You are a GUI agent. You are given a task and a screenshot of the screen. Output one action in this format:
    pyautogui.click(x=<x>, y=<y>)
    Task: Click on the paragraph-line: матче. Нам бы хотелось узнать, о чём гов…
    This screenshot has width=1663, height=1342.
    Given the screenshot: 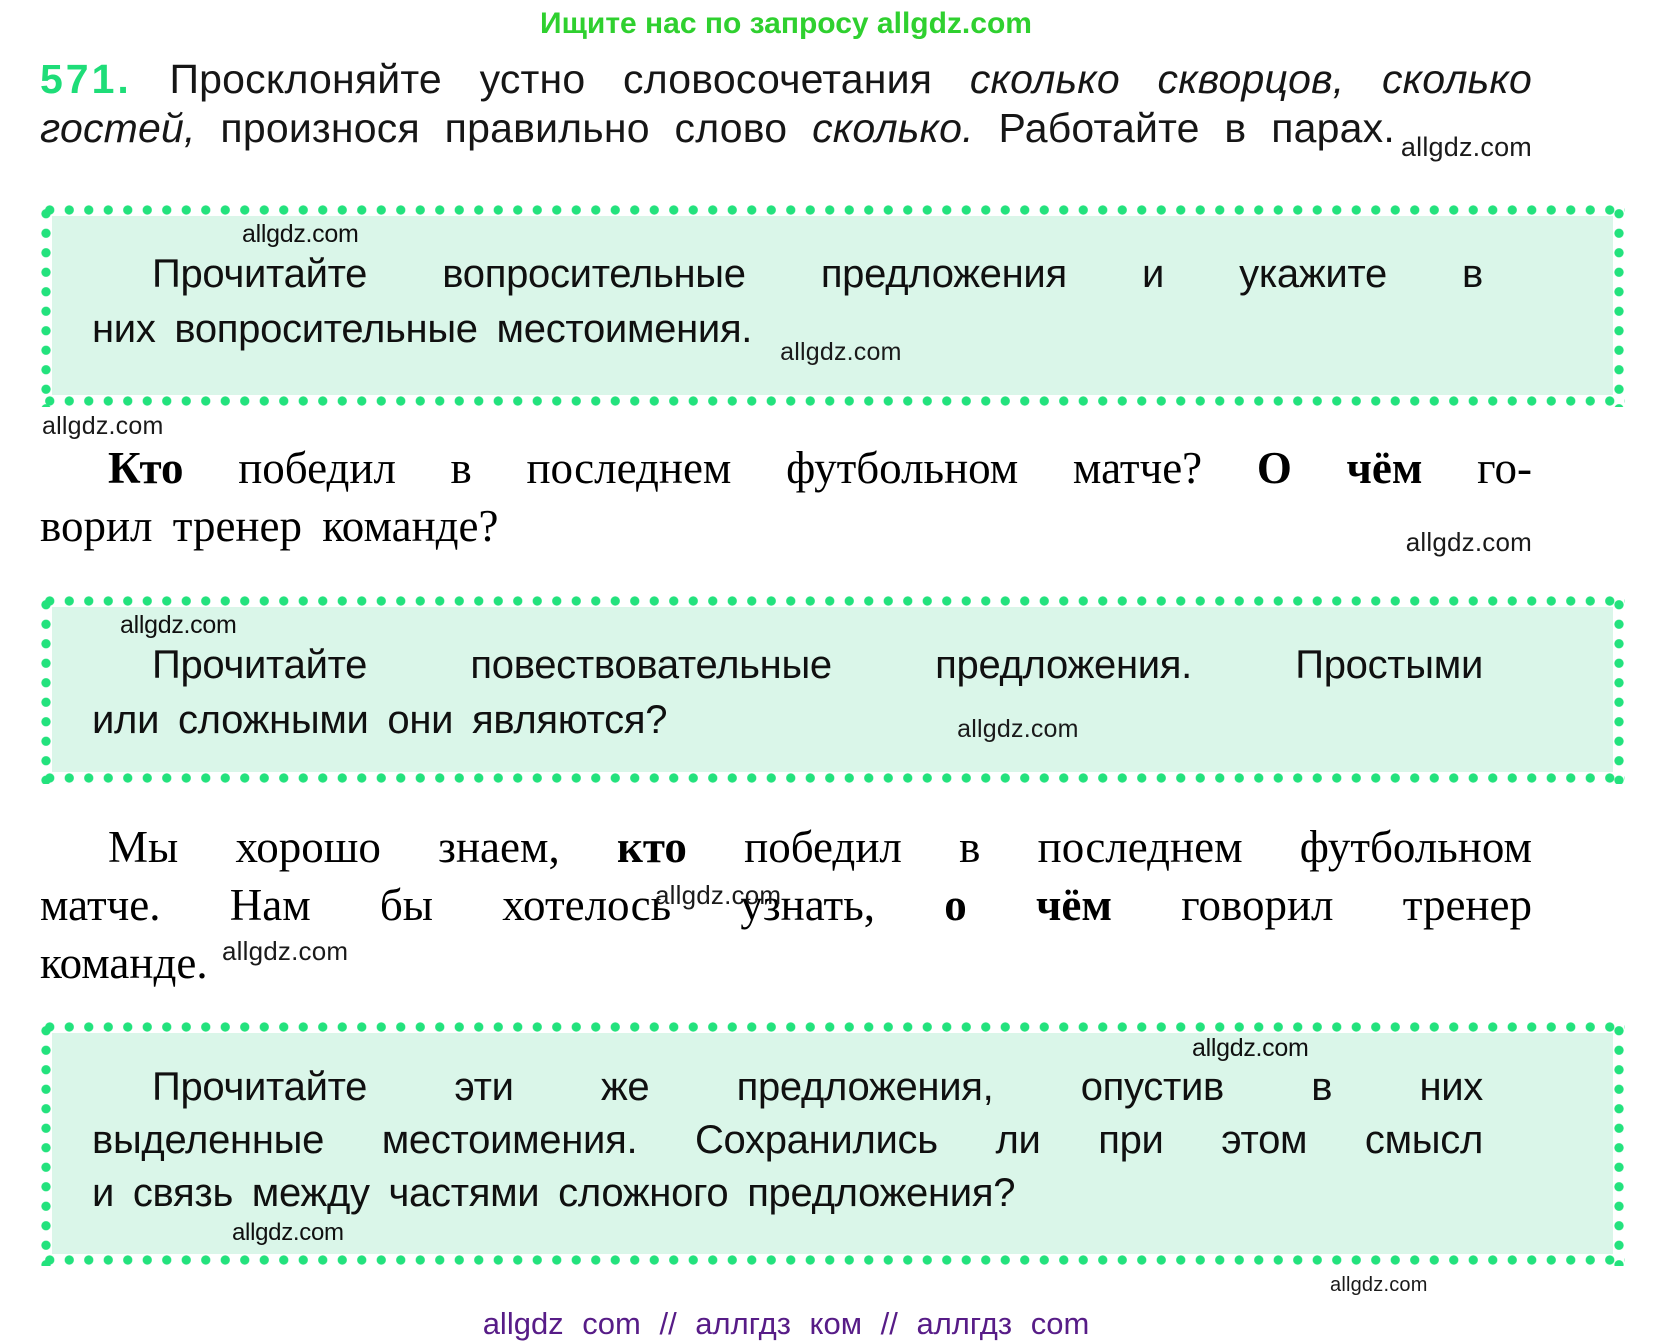 What is the action you would take?
    pyautogui.click(x=786, y=905)
    